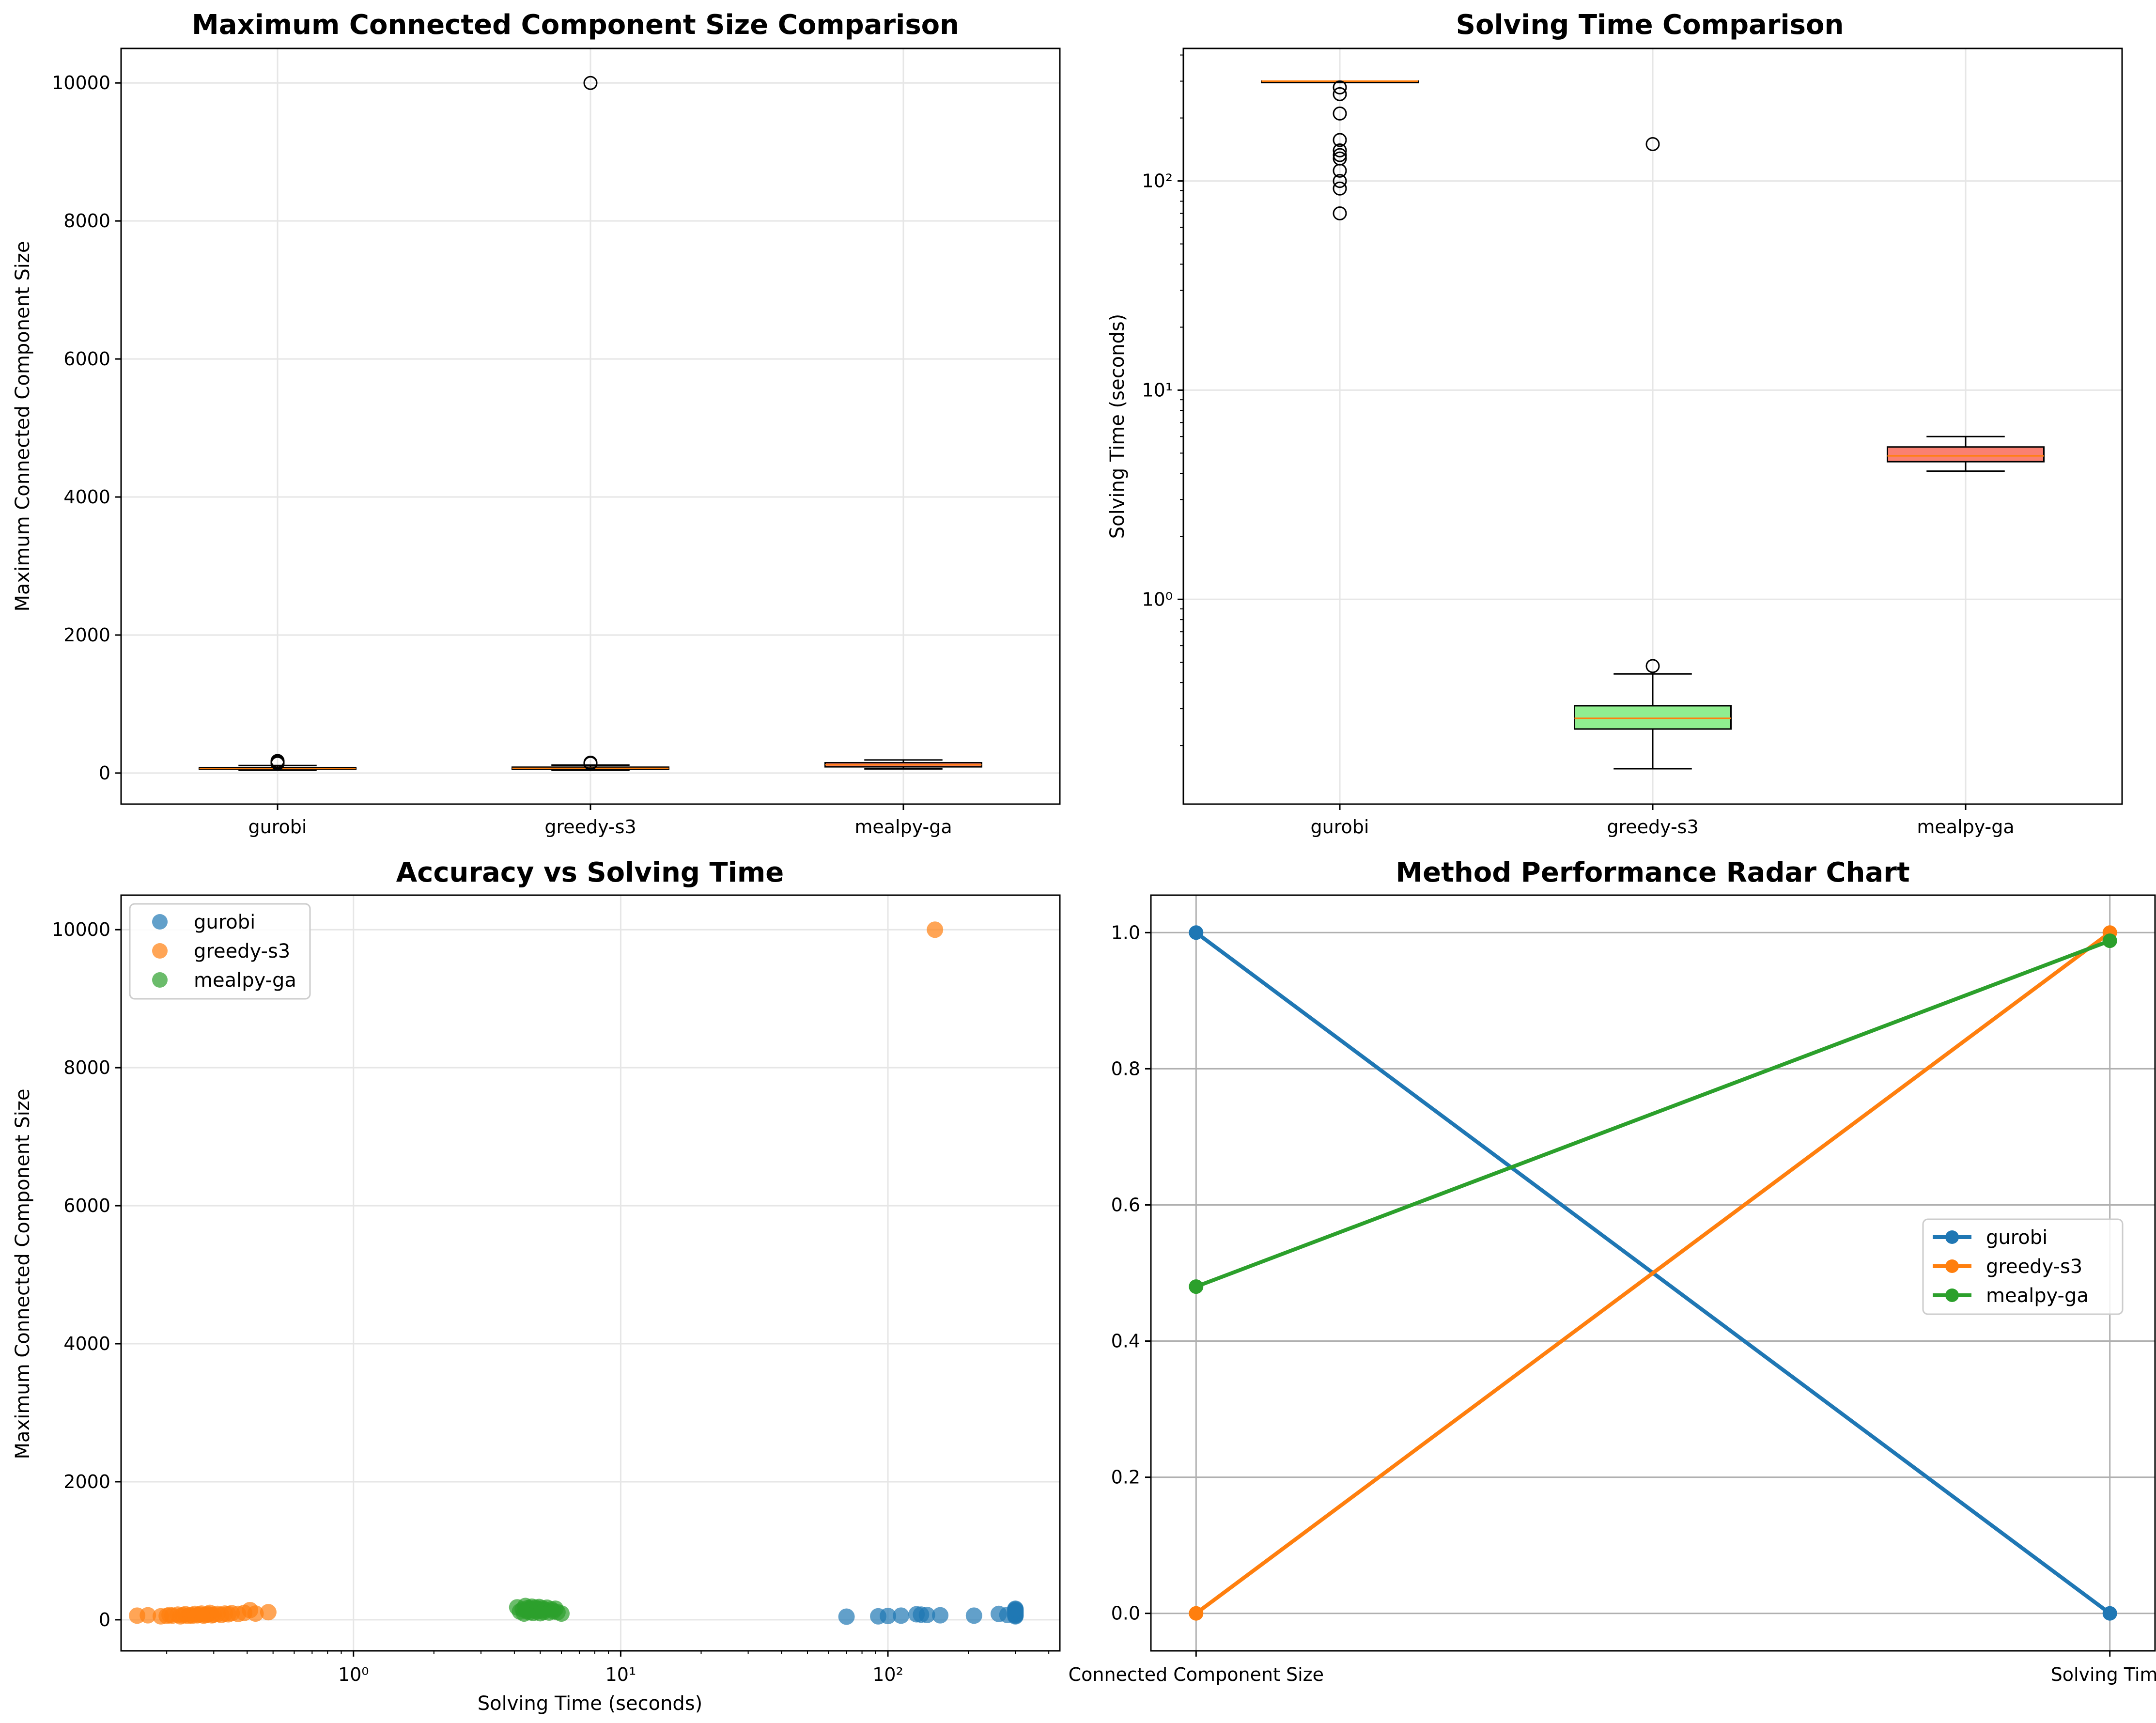 This screenshot has height=1723, width=2156. What do you see at coordinates (1125, 1204) in the screenshot?
I see `y-tick-label: 0.6` at bounding box center [1125, 1204].